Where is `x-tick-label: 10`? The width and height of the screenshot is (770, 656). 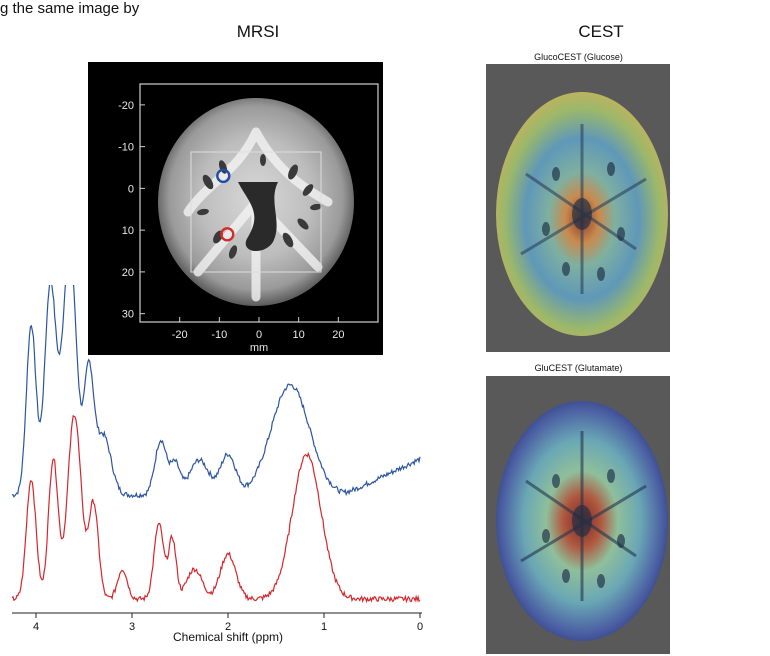
x-tick-label: 10 is located at coordinates (299, 335).